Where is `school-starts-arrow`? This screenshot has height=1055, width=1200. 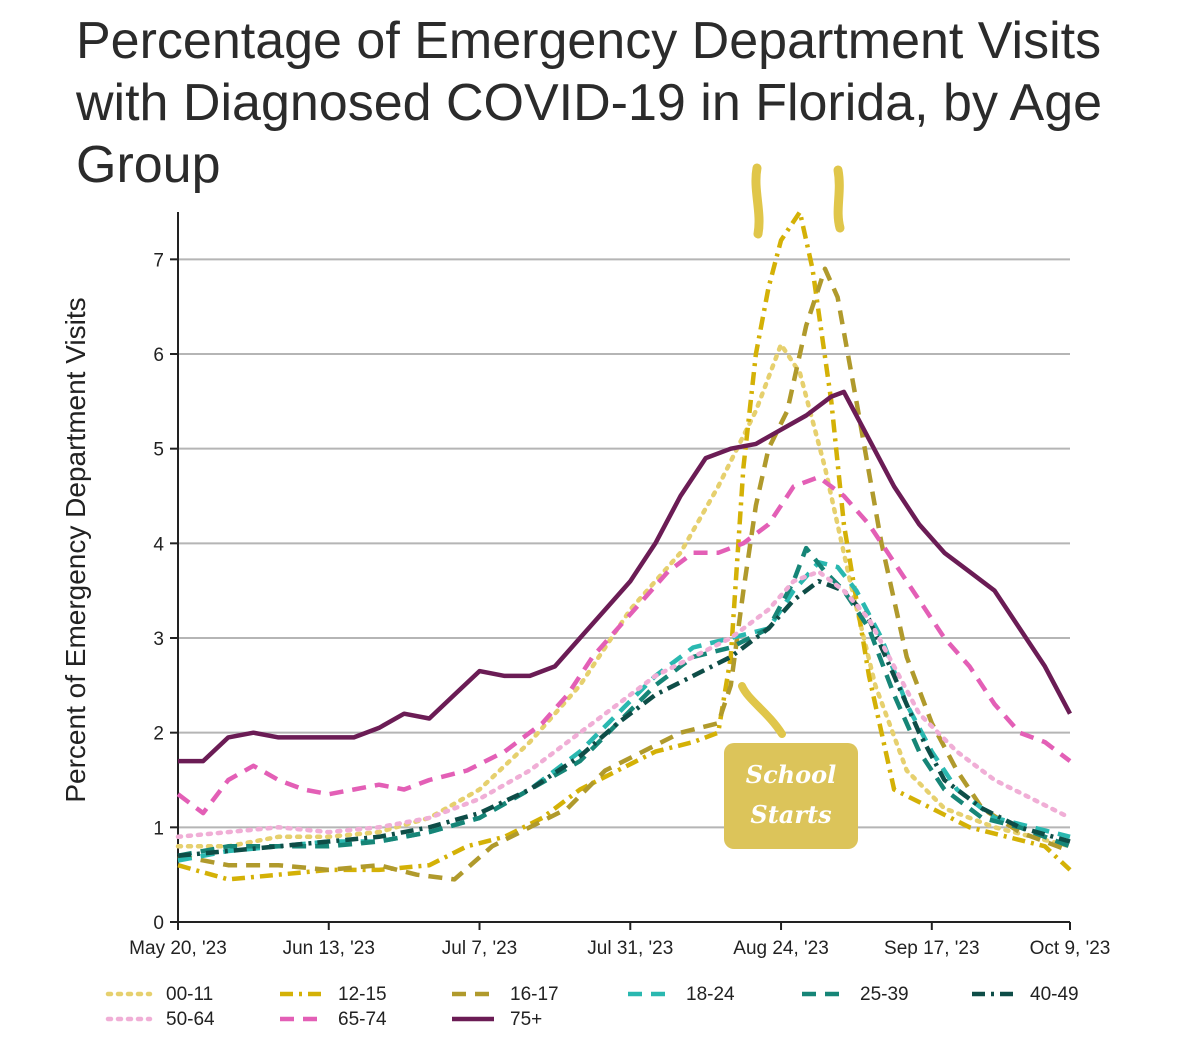
school-starts-arrow is located at coordinates (762, 710).